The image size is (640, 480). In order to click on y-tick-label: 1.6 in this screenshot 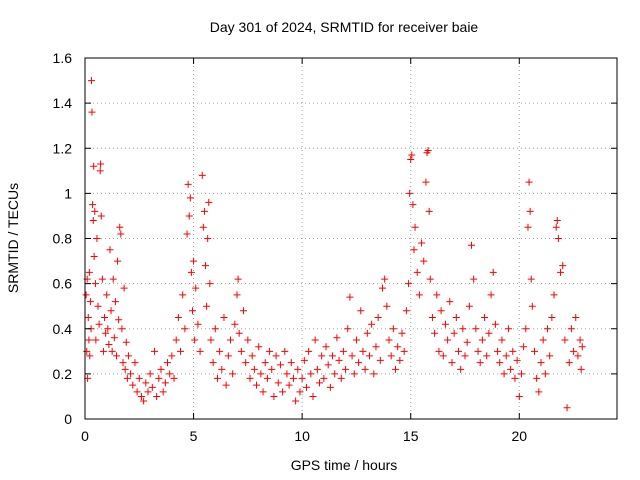, I will do `click(63, 58)`.